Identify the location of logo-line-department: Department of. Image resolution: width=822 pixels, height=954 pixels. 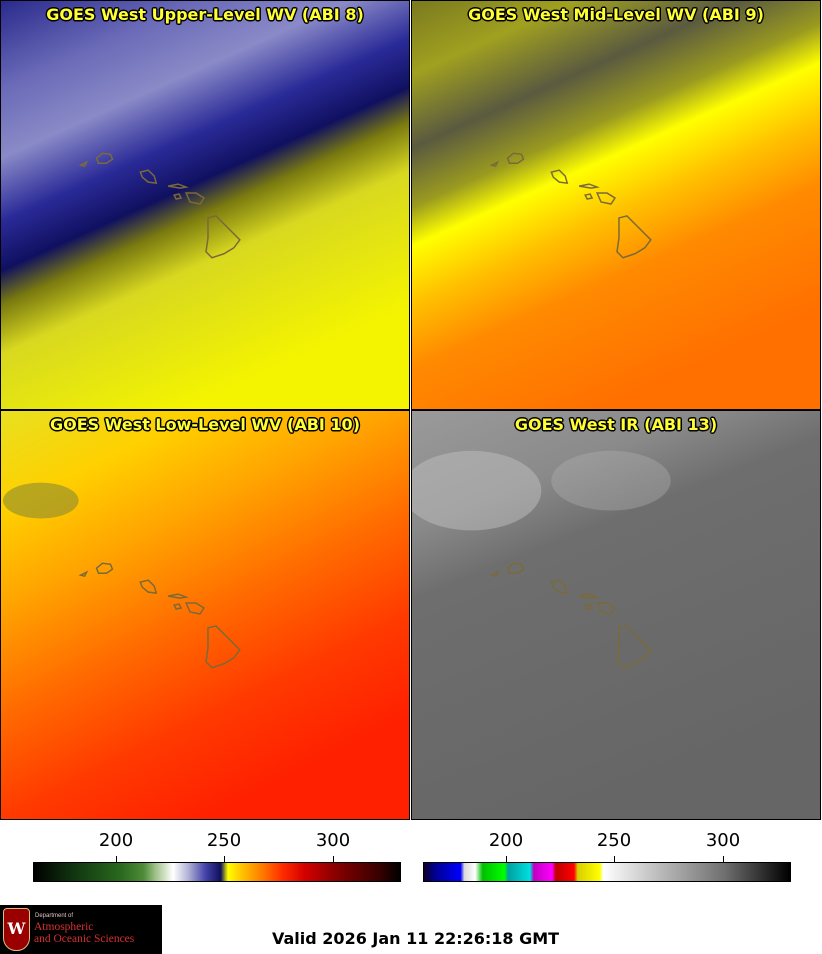
(54, 916).